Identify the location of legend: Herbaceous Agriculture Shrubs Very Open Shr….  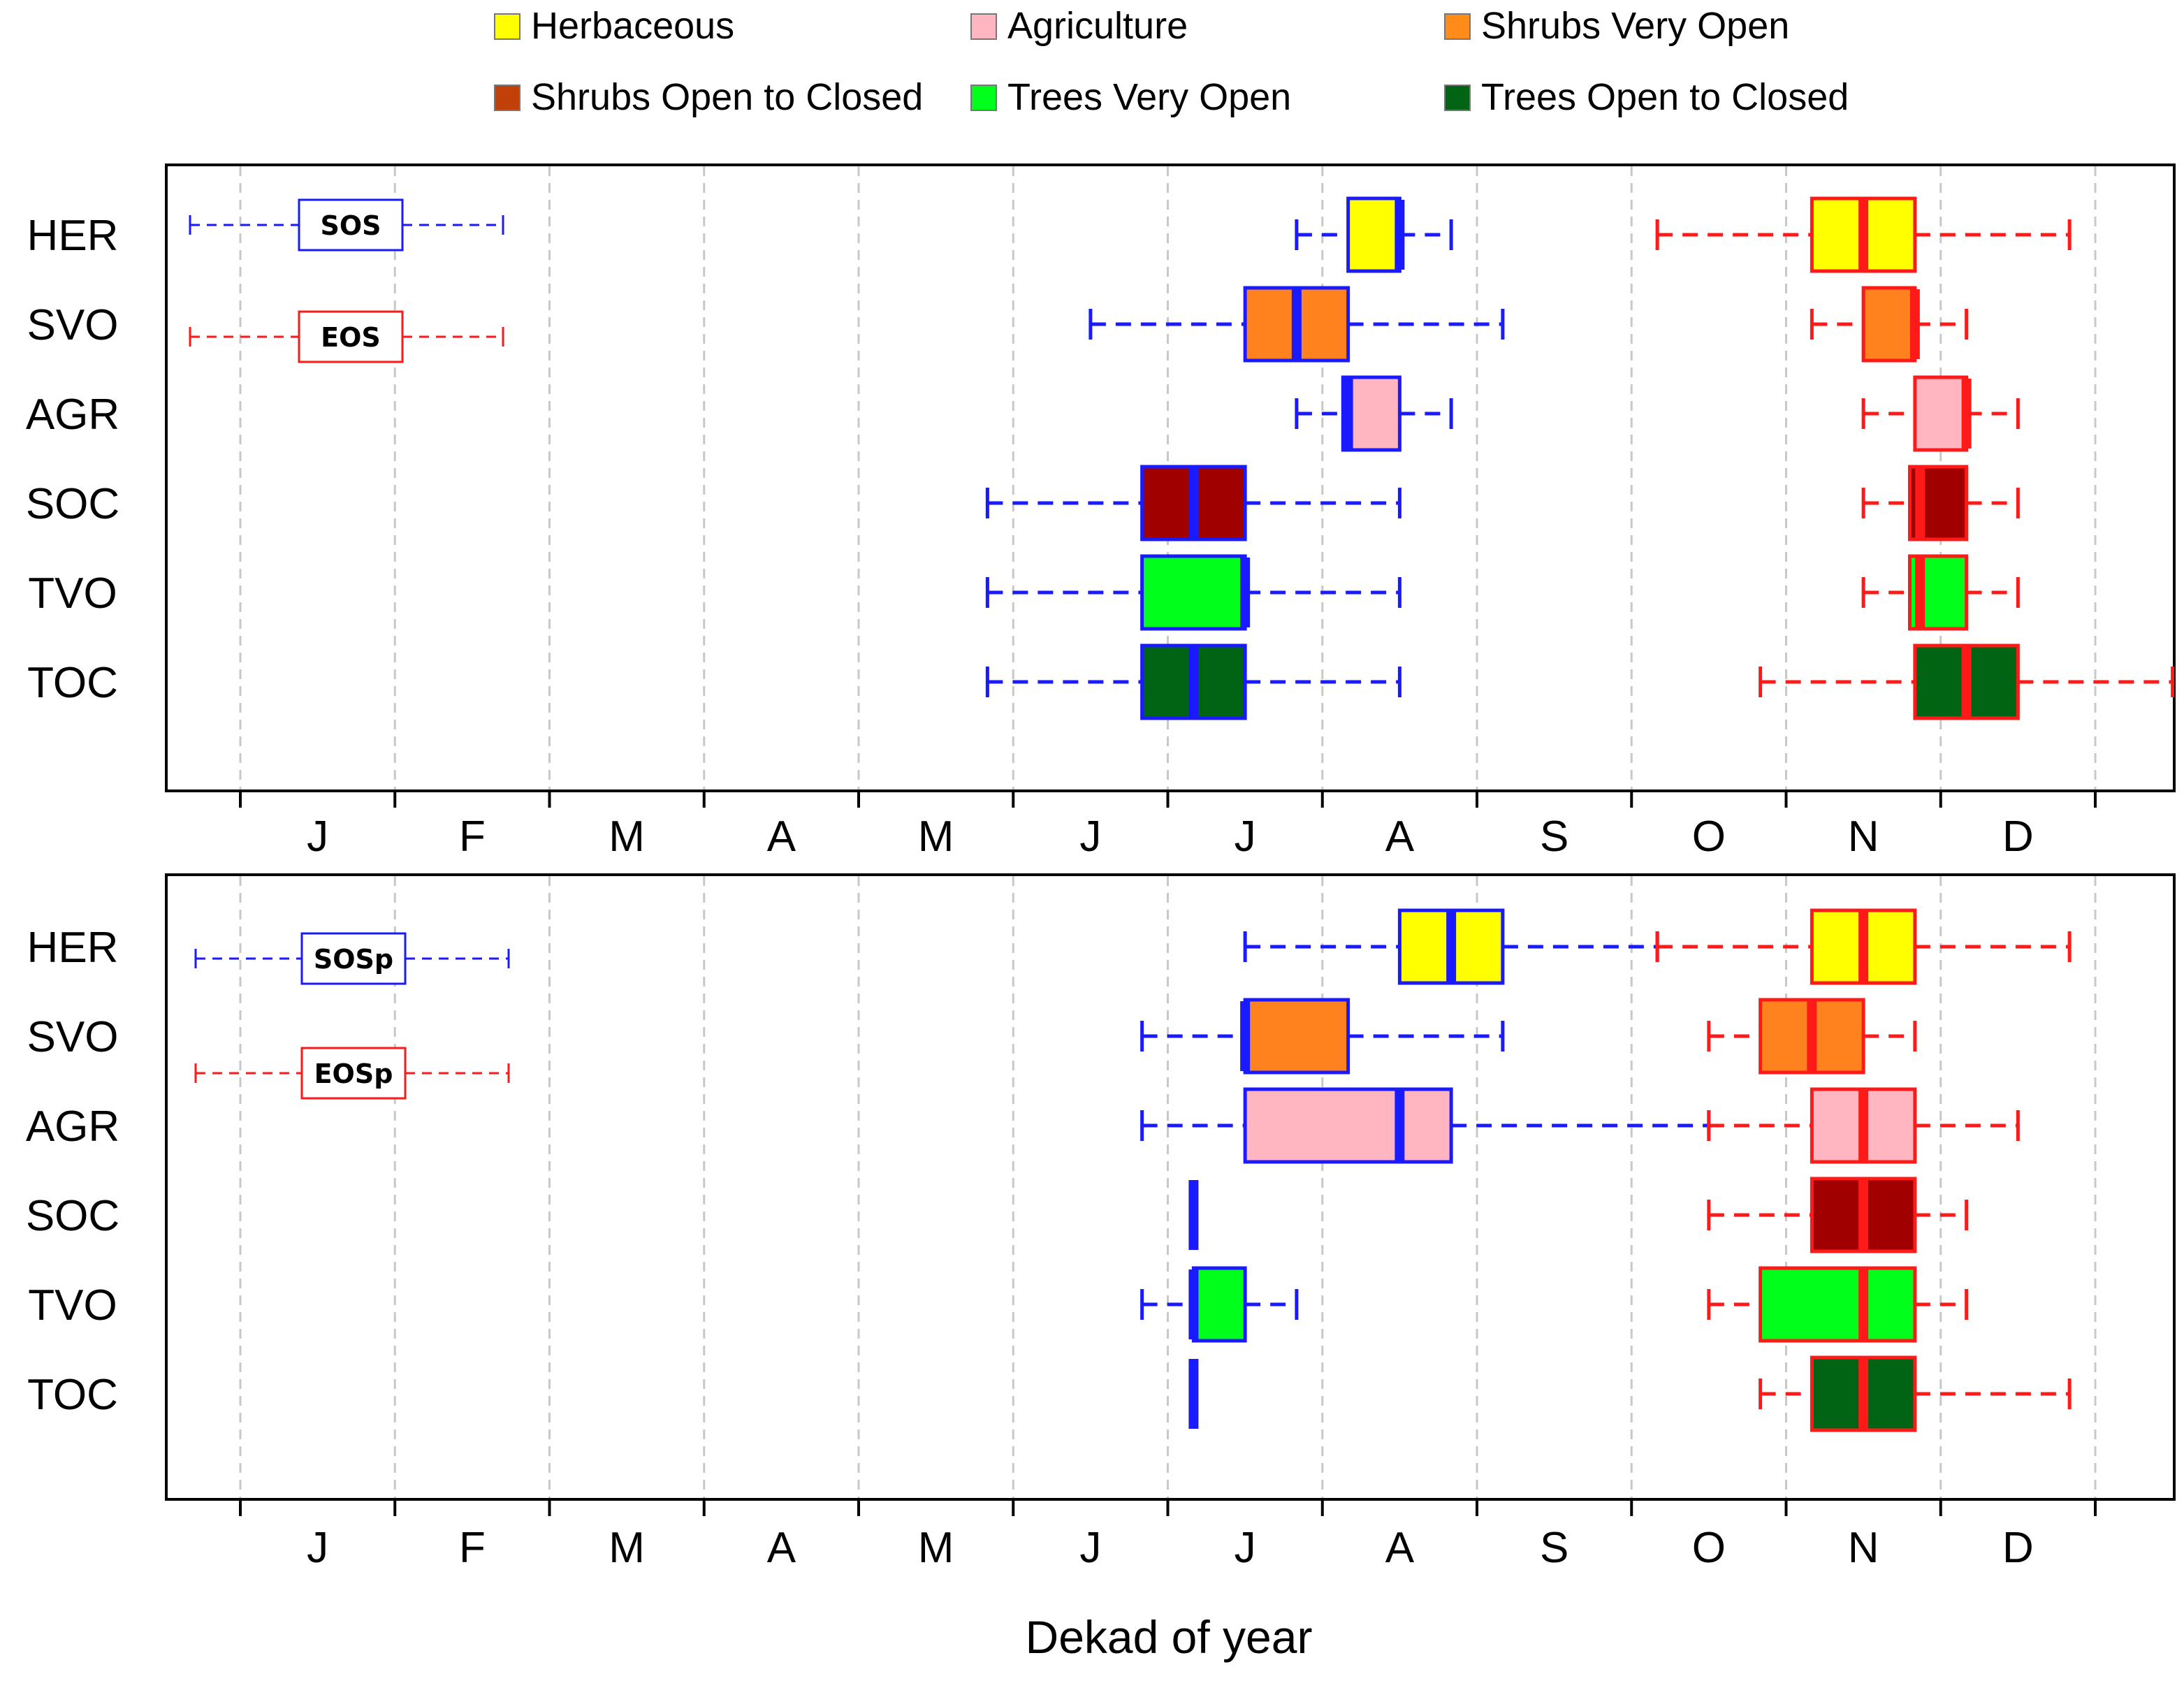
(1171, 61).